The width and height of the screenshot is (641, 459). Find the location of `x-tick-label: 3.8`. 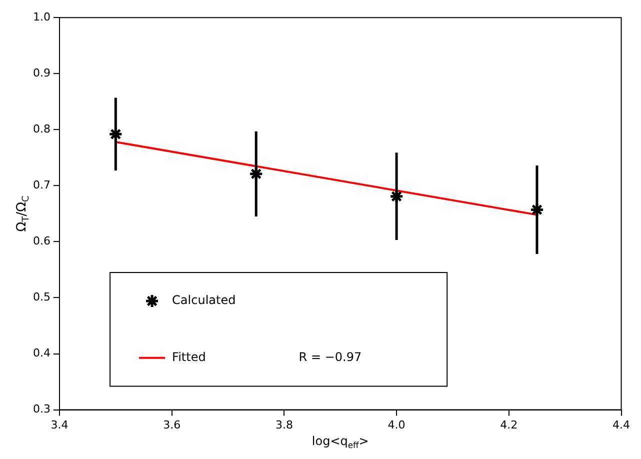

x-tick-label: 3.8 is located at coordinates (284, 425).